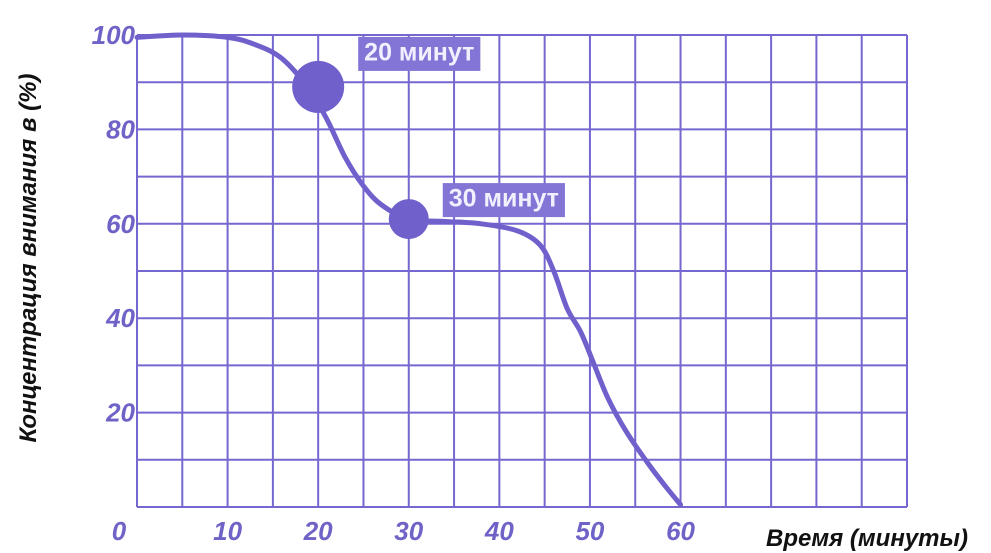  I want to click on y-tick-label: 80, so click(120, 129).